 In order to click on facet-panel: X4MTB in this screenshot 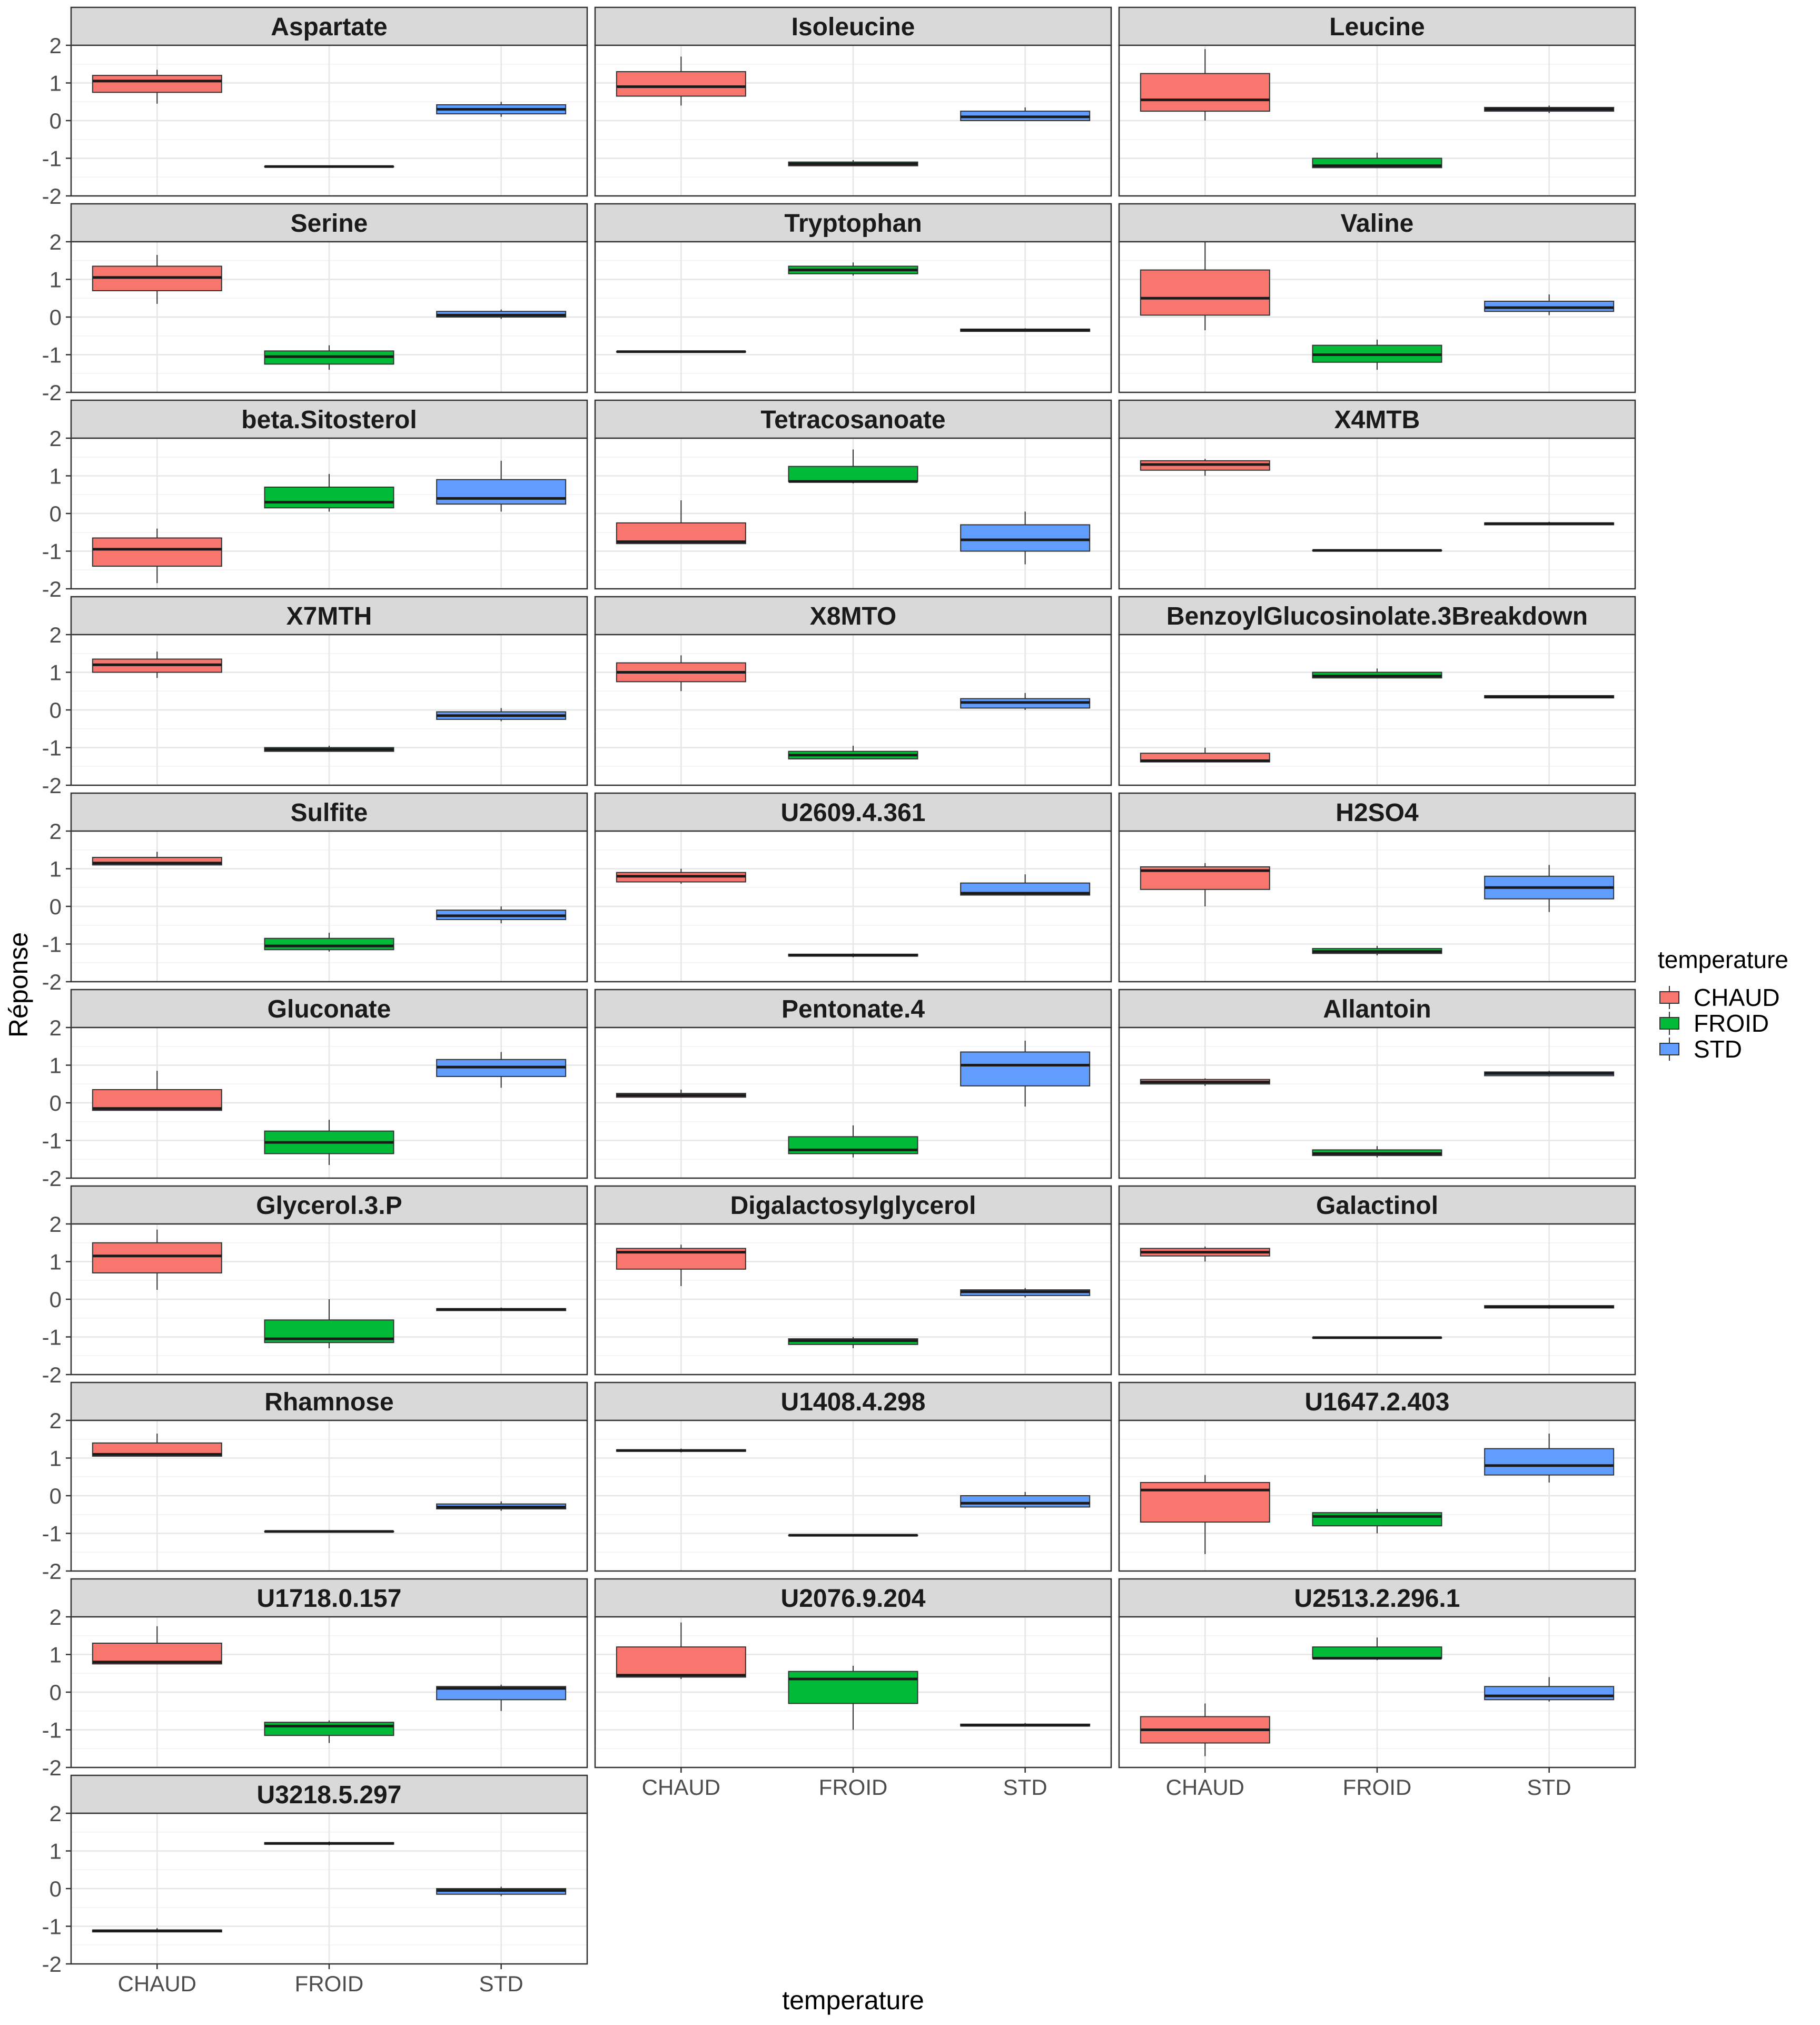, I will do `click(1377, 495)`.